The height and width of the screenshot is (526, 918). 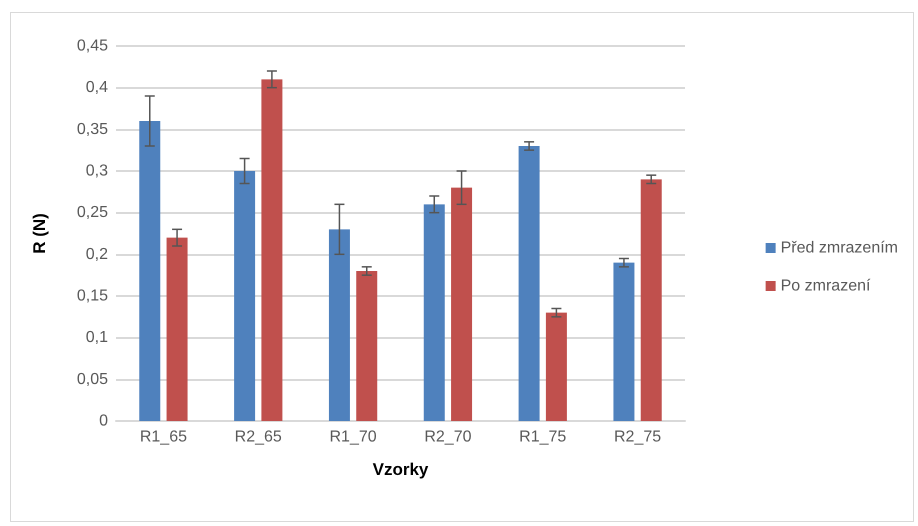 What do you see at coordinates (97, 337) in the screenshot?
I see `y-tick-label: 0,1` at bounding box center [97, 337].